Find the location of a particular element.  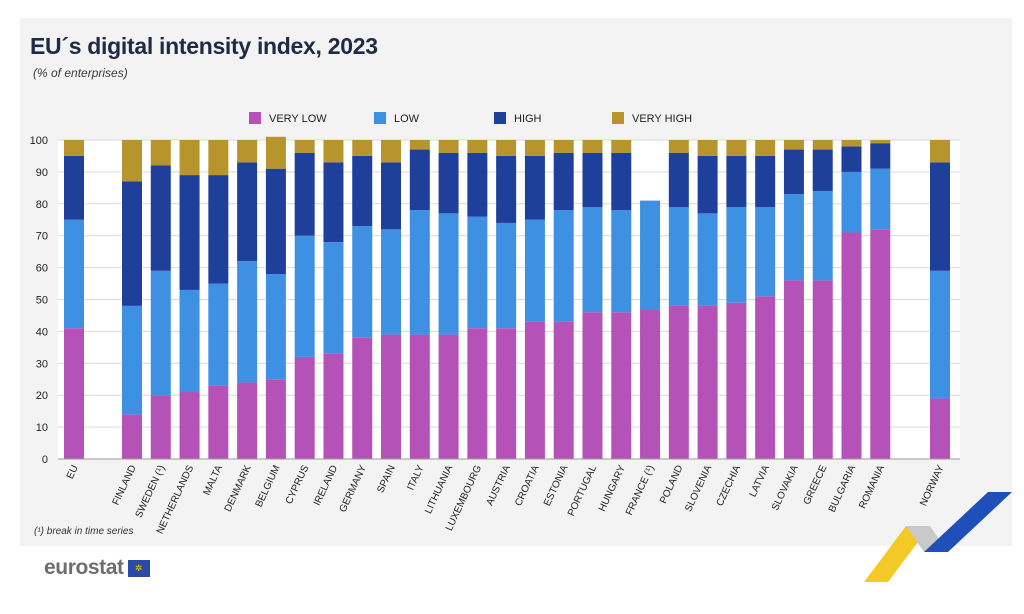

y-tick-label: 50 is located at coordinates (42, 301).